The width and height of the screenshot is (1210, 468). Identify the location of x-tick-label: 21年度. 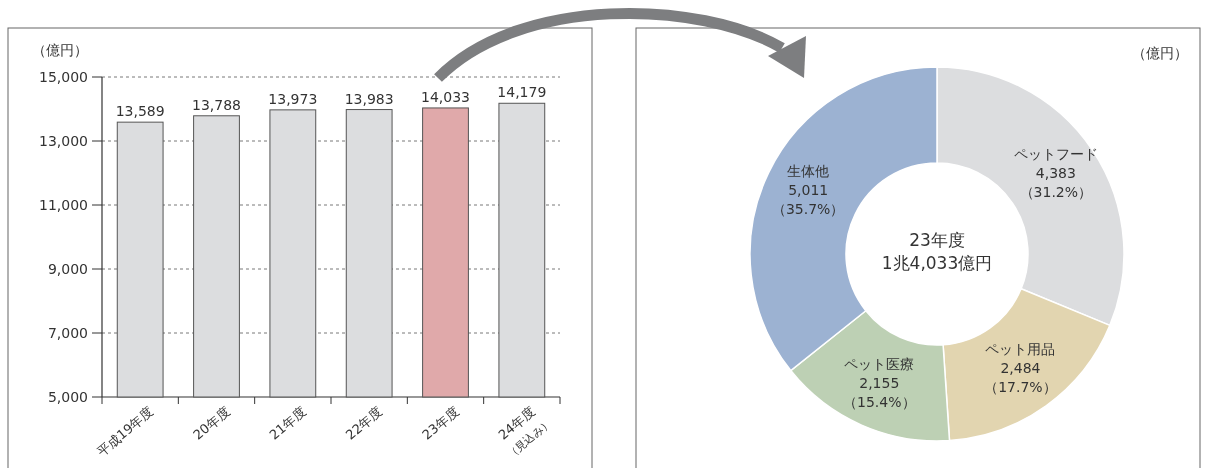
(287, 423).